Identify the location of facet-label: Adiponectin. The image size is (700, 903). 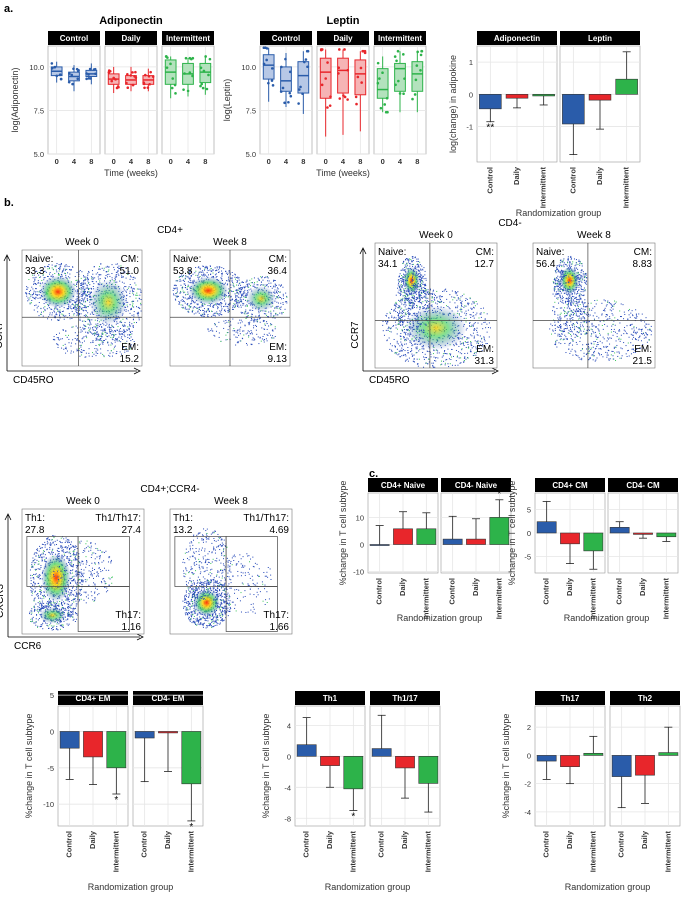
(517, 38).